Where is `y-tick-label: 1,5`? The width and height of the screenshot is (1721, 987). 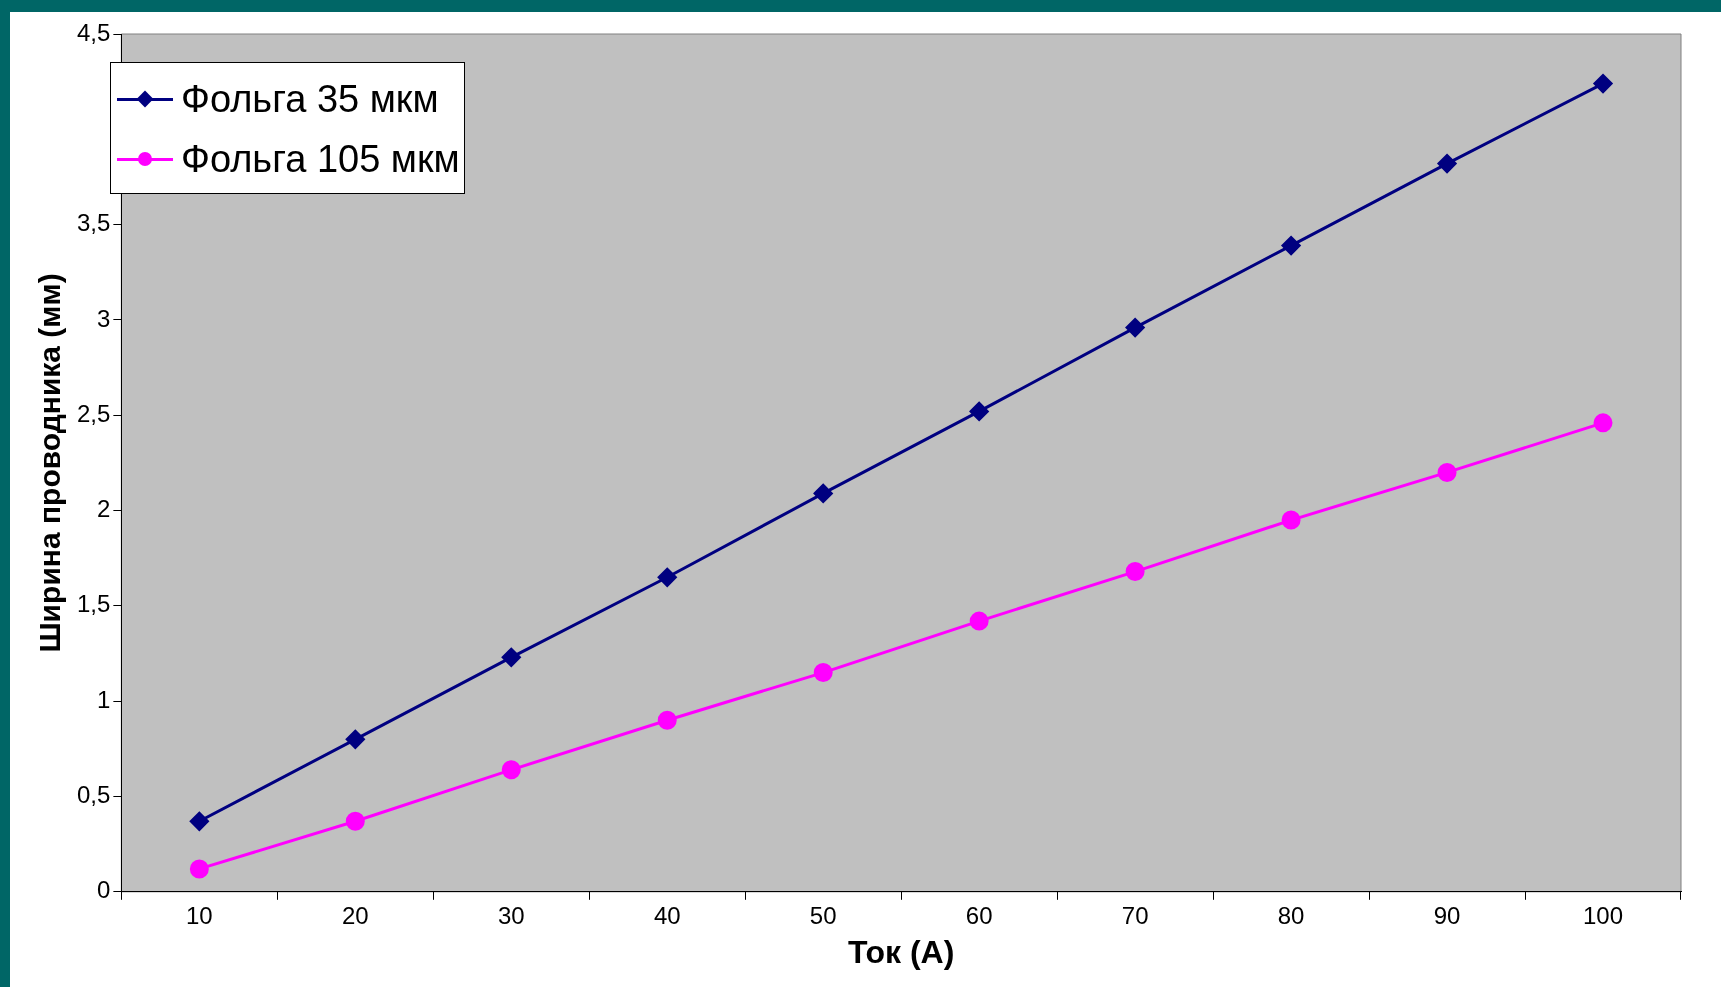 y-tick-label: 1,5 is located at coordinates (93, 604).